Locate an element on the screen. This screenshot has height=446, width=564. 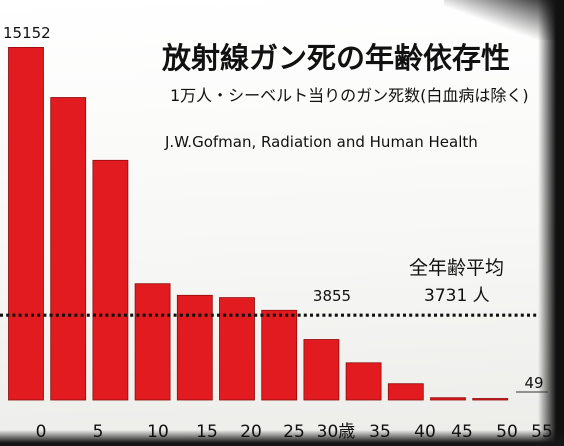
data-label-0: 15152 is located at coordinates (27, 33).